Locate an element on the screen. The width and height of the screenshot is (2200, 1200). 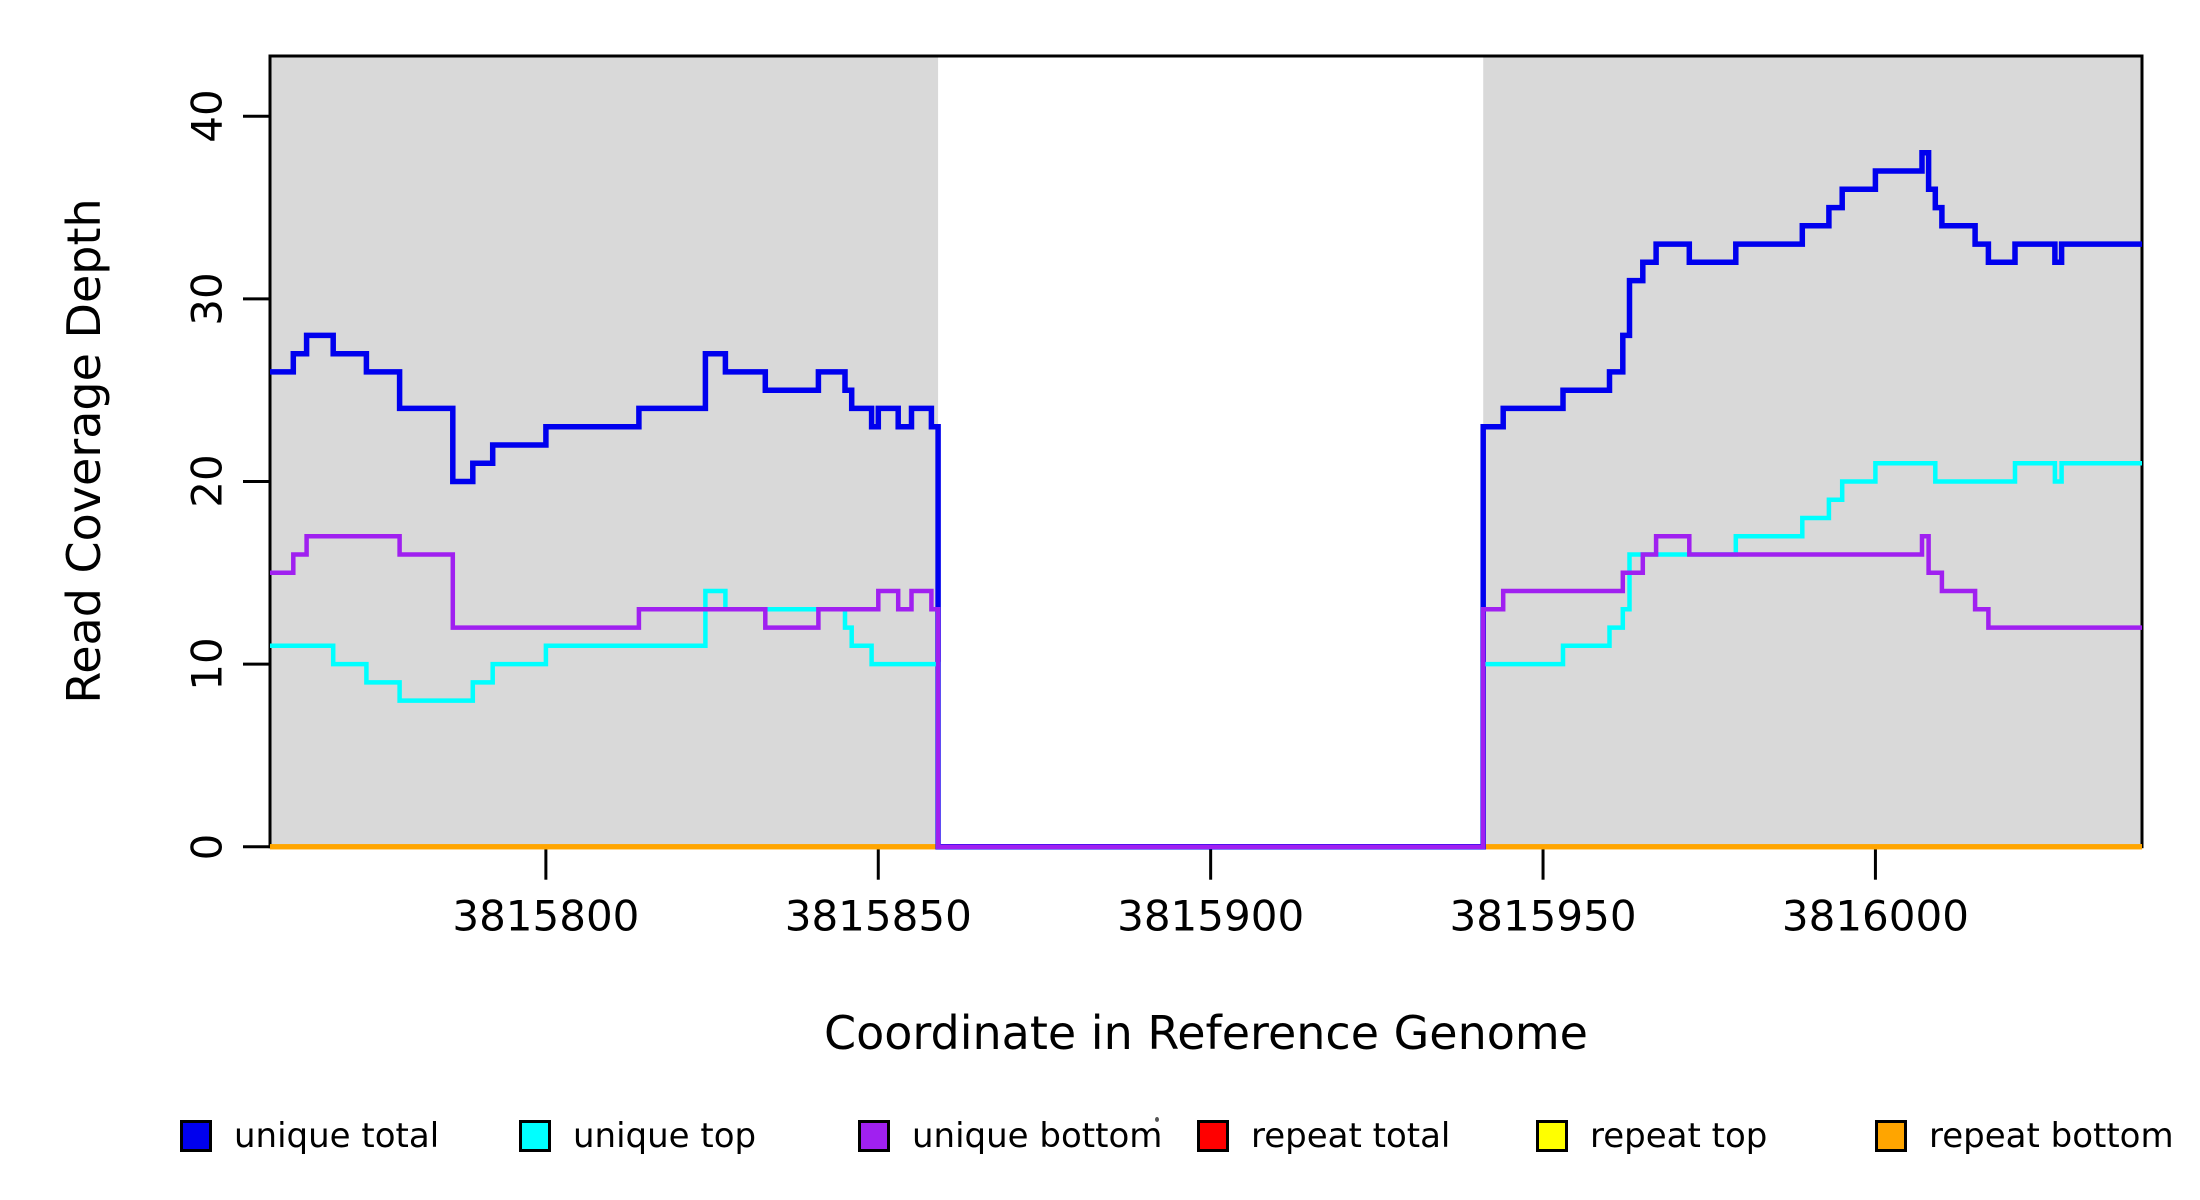
legend-label-repeat-top: repeat top is located at coordinates (1679, 1136).